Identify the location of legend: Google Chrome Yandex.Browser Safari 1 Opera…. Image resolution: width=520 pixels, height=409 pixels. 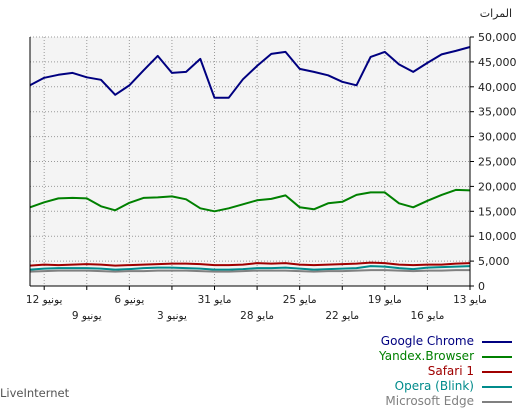
(382, 371).